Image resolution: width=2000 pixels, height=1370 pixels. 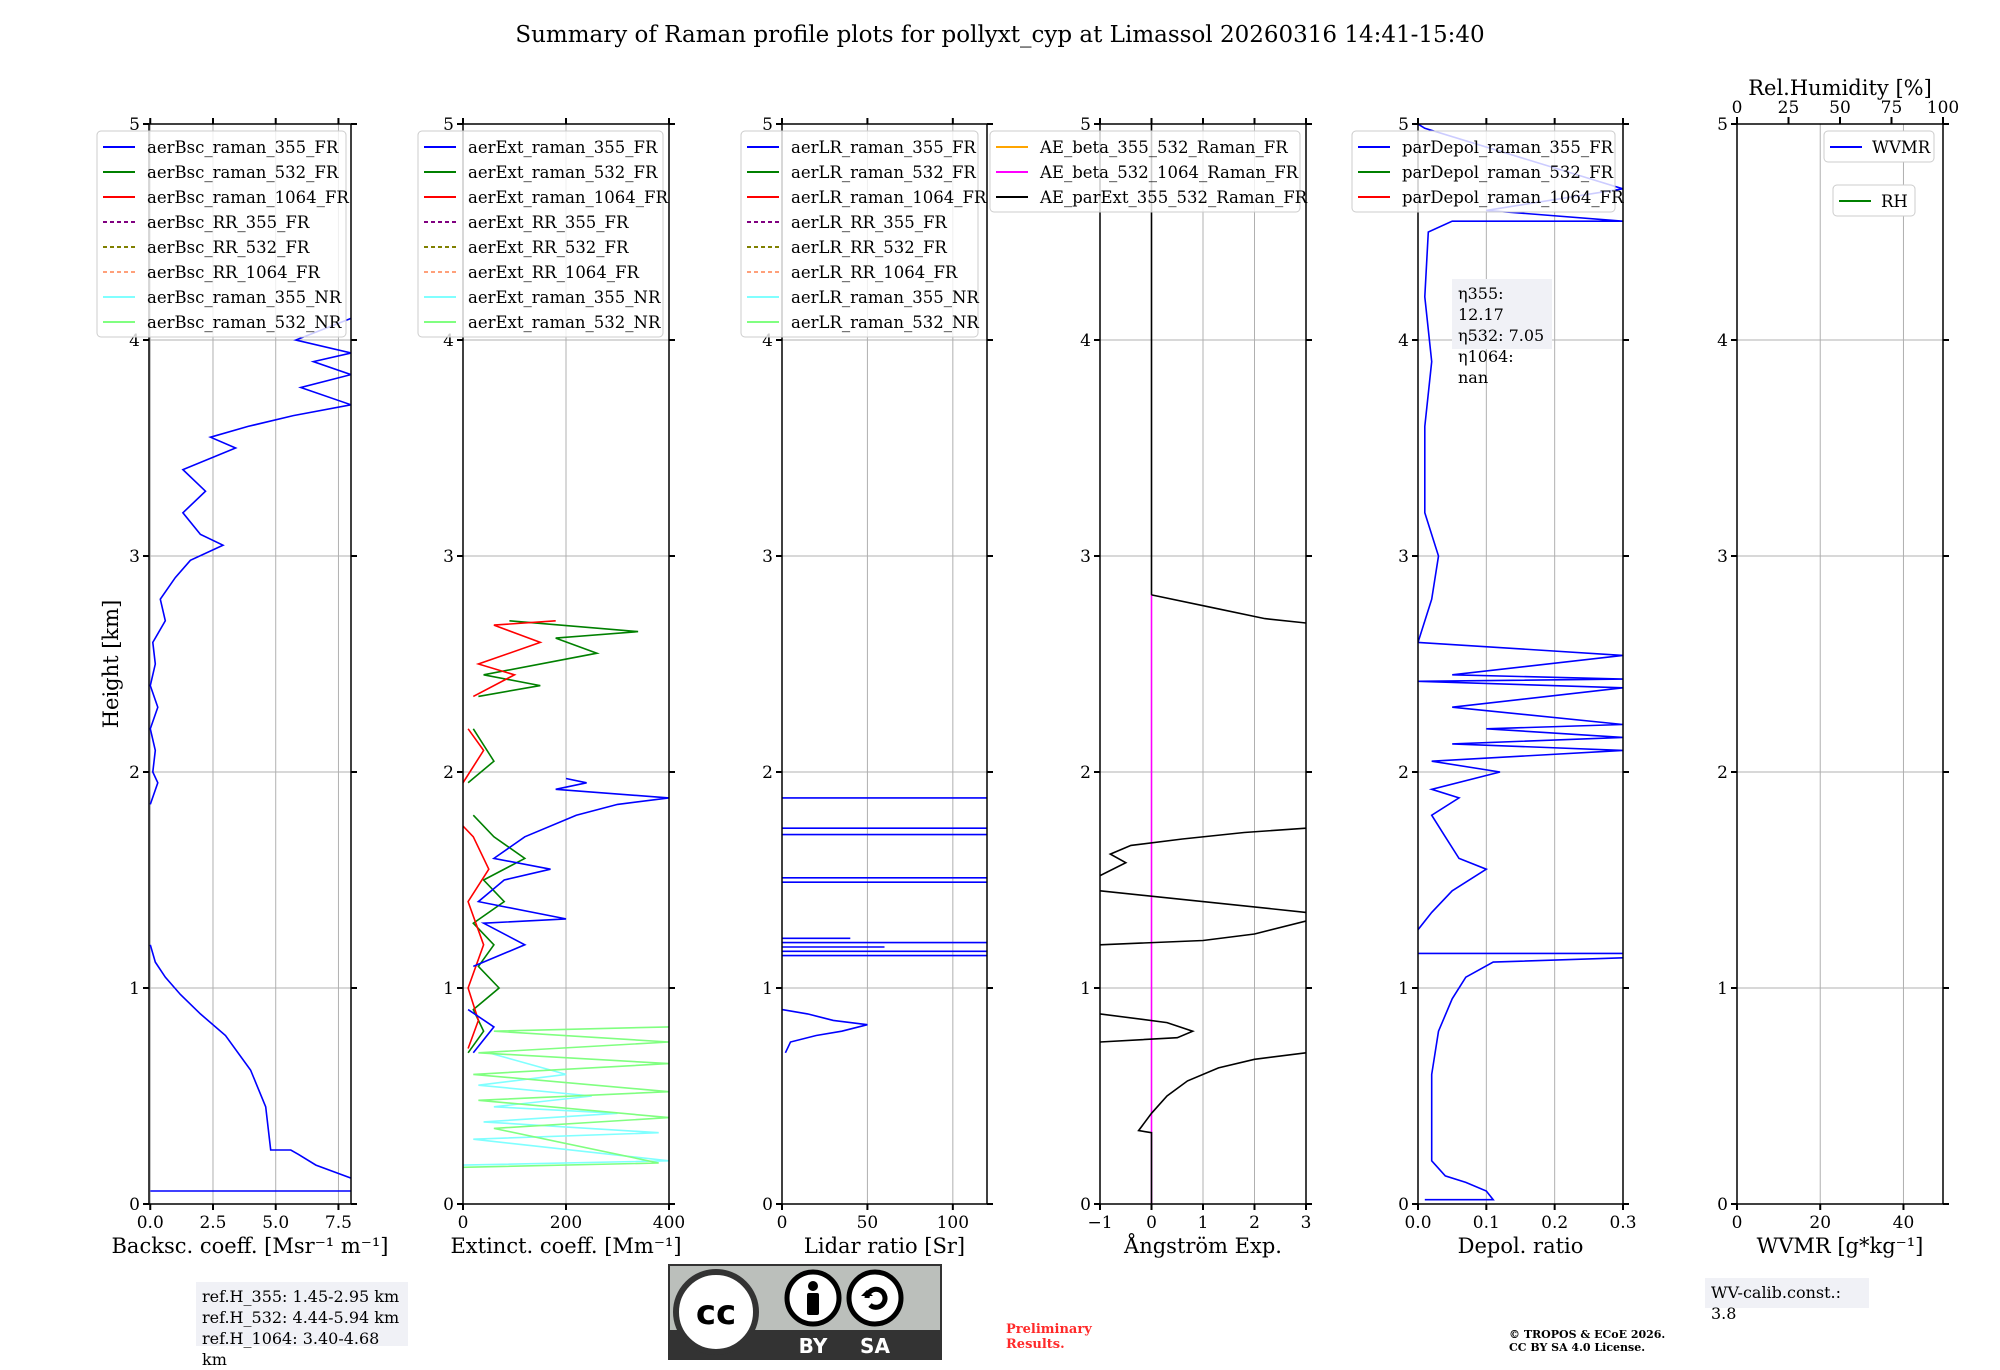 What do you see at coordinates (1486, 367) in the screenshot?
I see `eta-1064: η1064: nan` at bounding box center [1486, 367].